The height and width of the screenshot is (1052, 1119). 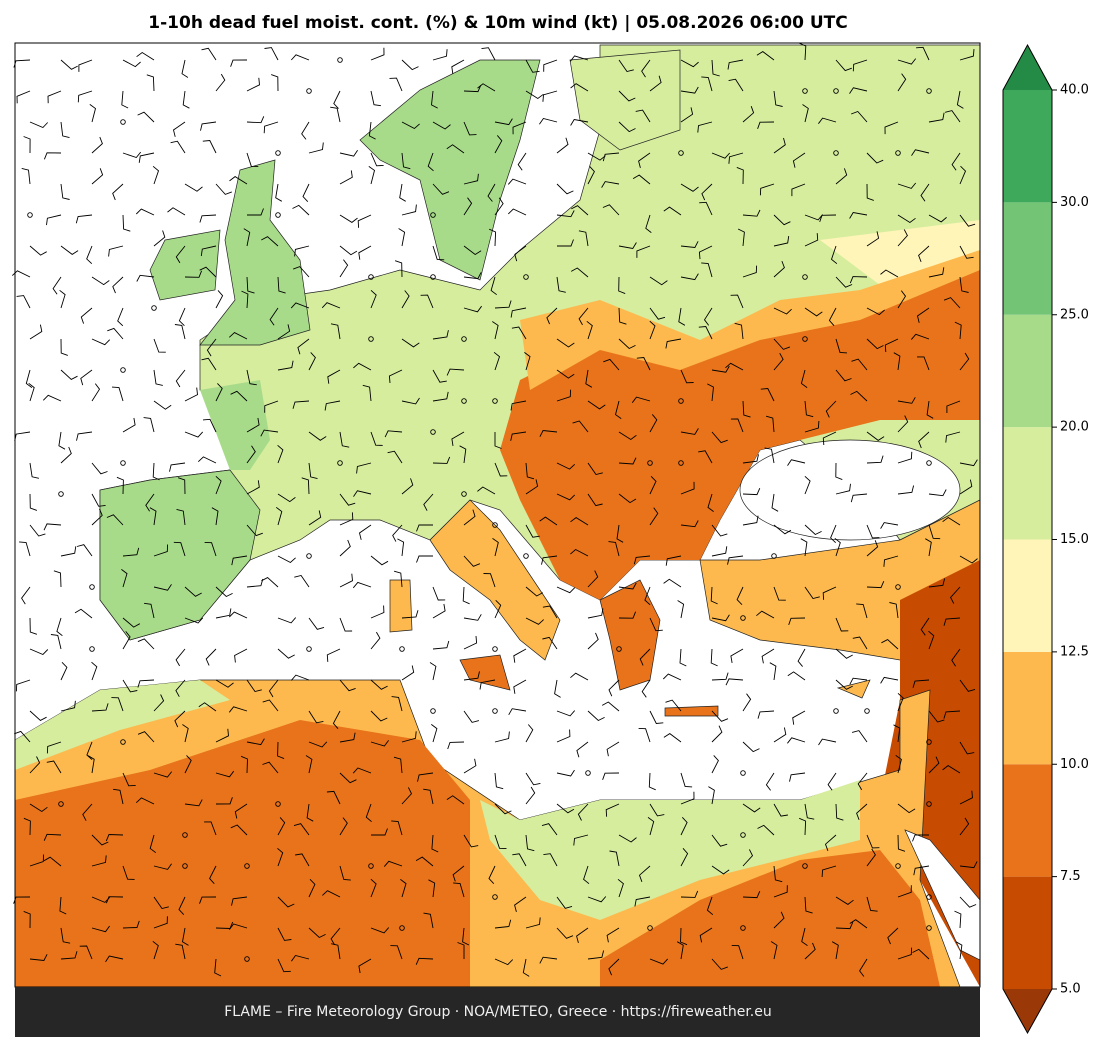 I want to click on scandinavia, so click(x=450, y=170).